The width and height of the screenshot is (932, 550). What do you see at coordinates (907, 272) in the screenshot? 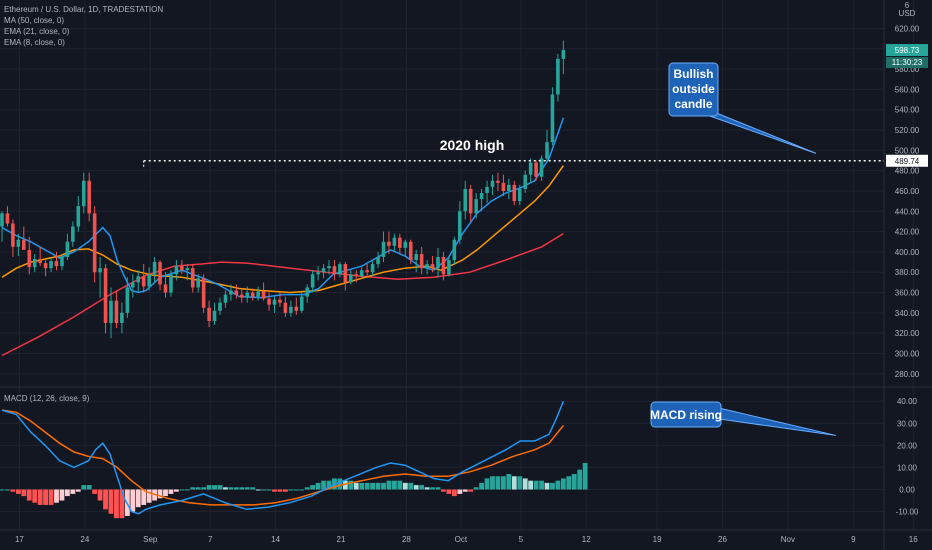
I see `price-tick-label: 380.00` at bounding box center [907, 272].